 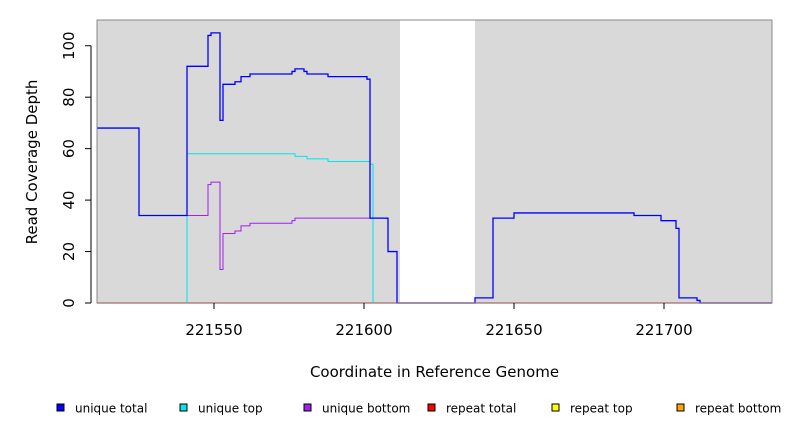 I want to click on y-tick-label-20: 20, so click(x=69, y=251).